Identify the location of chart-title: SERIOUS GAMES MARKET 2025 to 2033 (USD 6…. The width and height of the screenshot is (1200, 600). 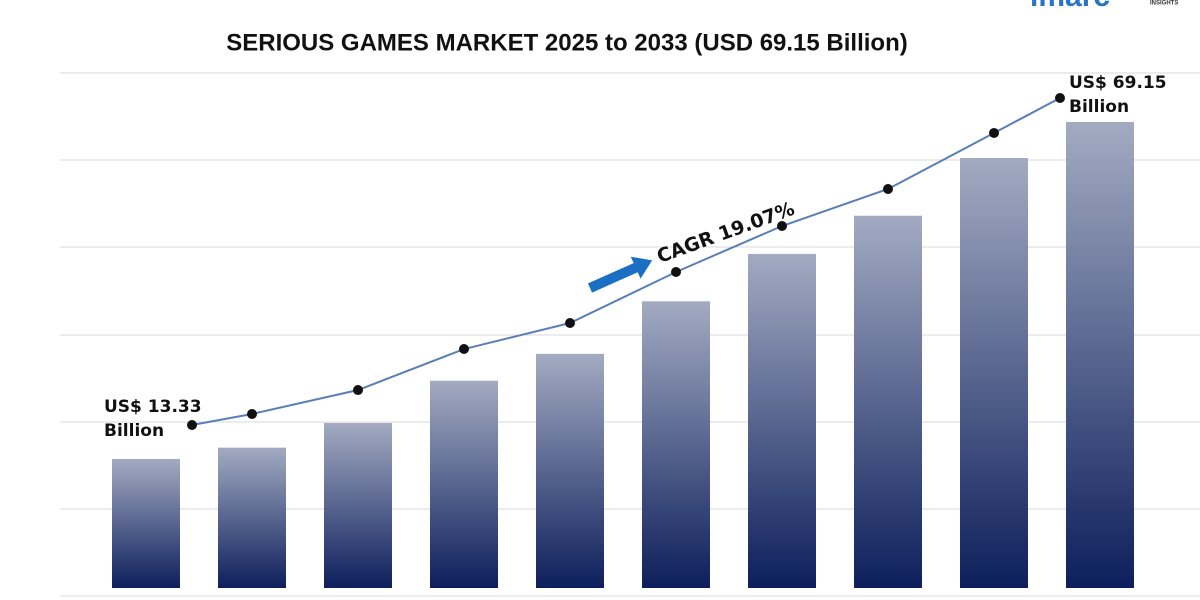
(567, 42).